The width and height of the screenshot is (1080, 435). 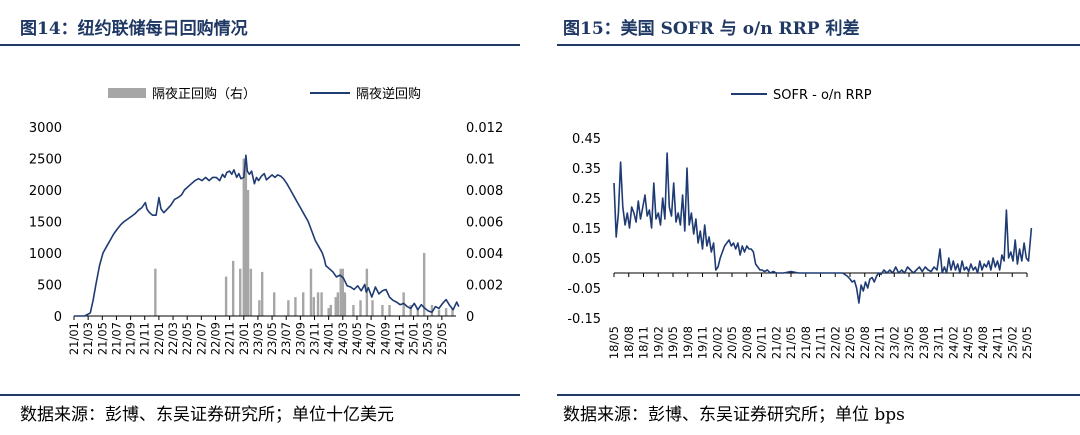 I want to click on legend-label-overnight-repo: 隔夜正回购（右）, so click(x=204, y=94).